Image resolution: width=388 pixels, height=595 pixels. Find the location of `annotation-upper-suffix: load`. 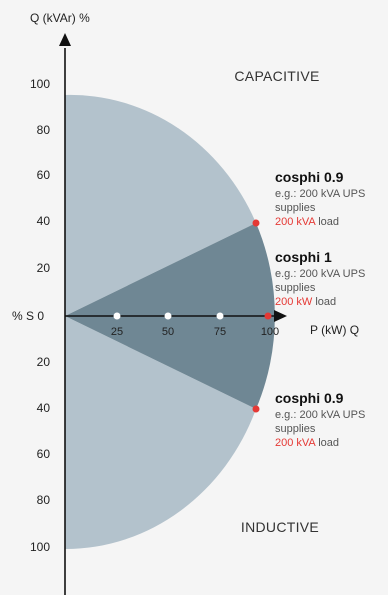

annotation-upper-suffix: load is located at coordinates (327, 222).